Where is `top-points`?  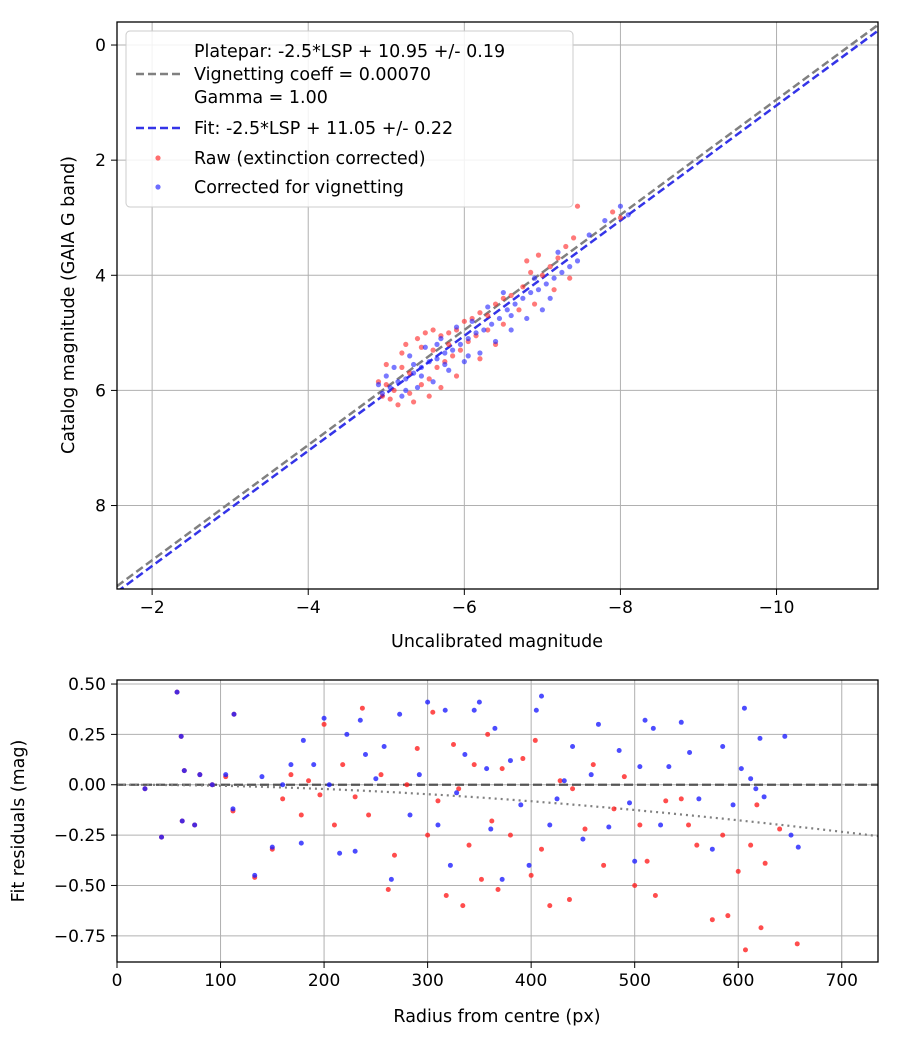 top-points is located at coordinates (503, 305).